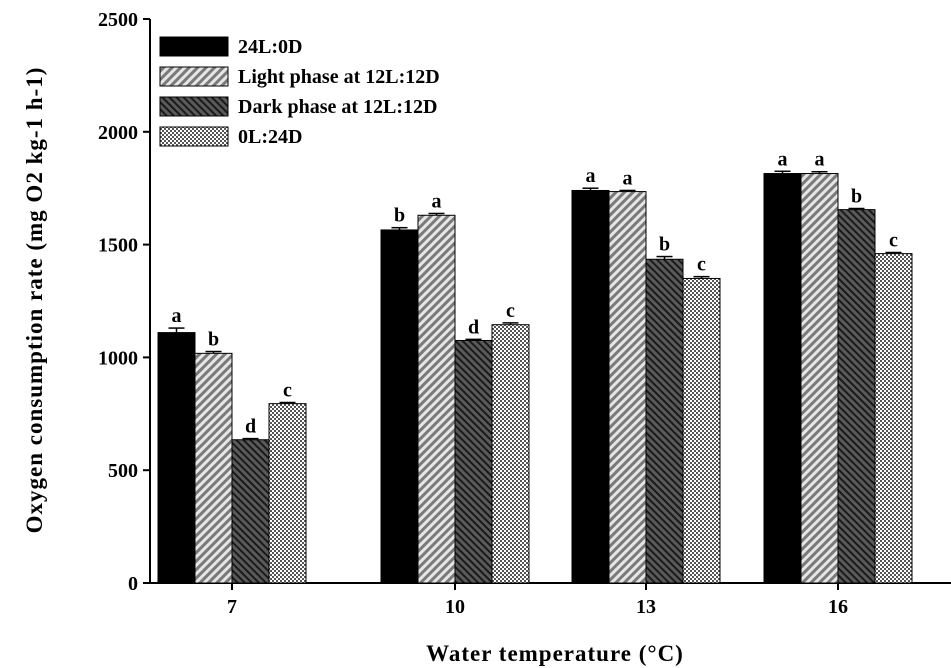  I want to click on legend-label: Light phase at 12L:12D, so click(339, 77).